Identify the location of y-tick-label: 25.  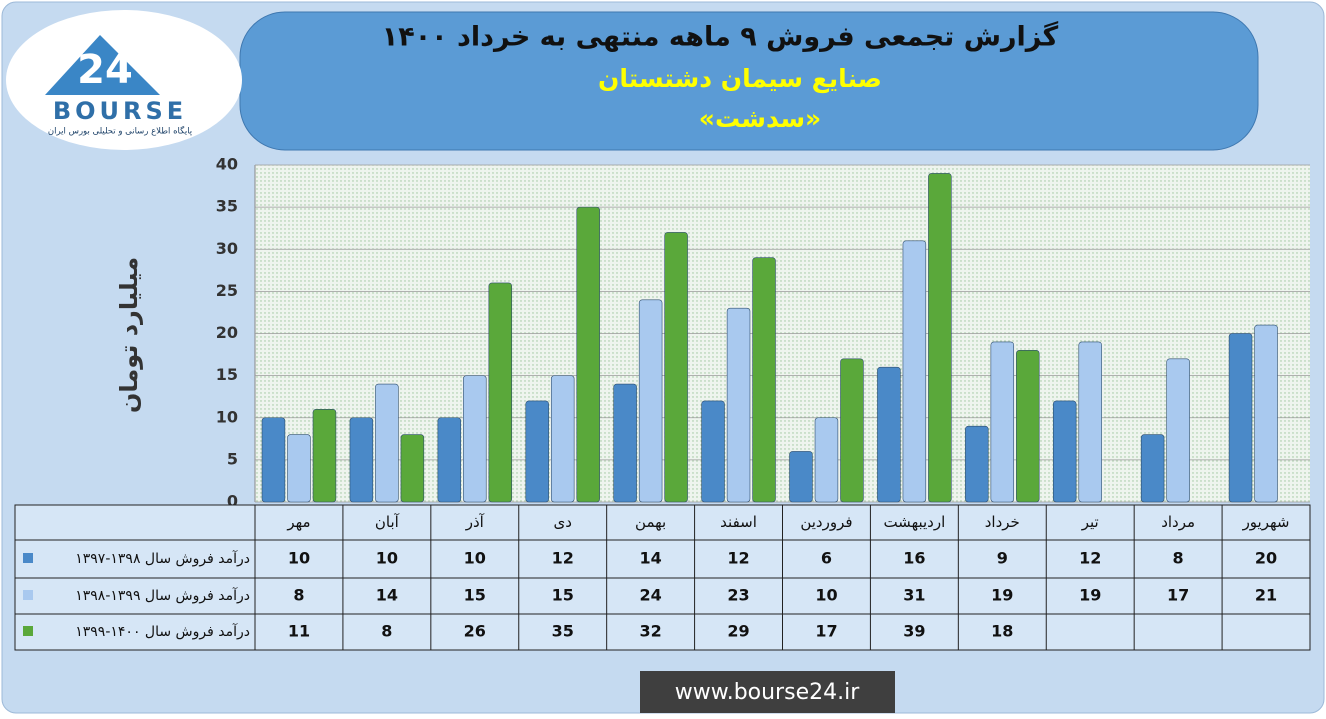
(227, 290).